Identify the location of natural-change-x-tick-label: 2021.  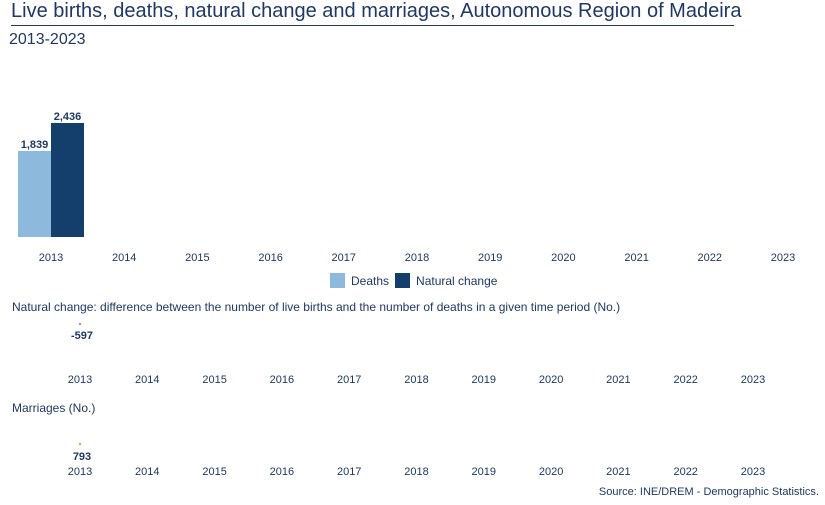
(618, 380).